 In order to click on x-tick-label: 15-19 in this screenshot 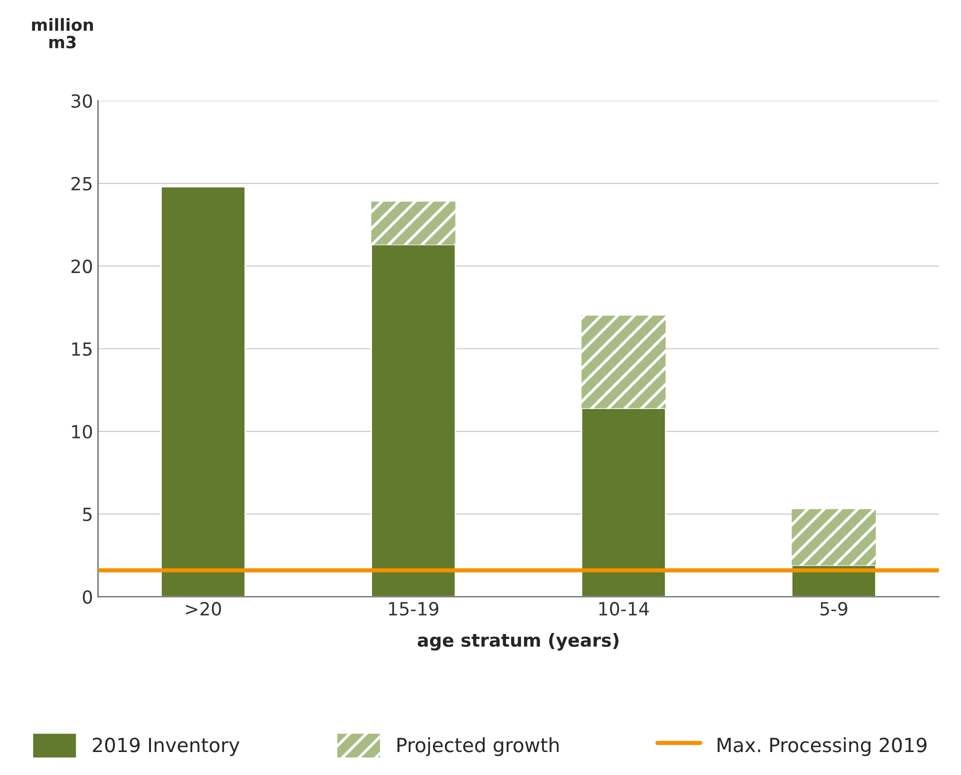, I will do `click(413, 609)`.